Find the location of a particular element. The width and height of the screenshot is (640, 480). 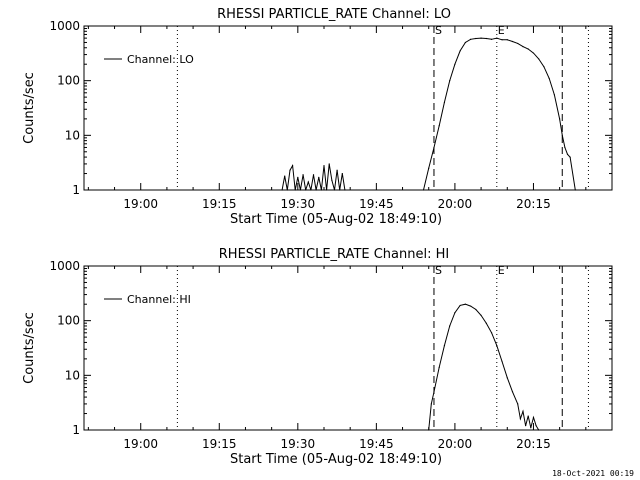

x-tick-label: 20:00 is located at coordinates (455, 204).